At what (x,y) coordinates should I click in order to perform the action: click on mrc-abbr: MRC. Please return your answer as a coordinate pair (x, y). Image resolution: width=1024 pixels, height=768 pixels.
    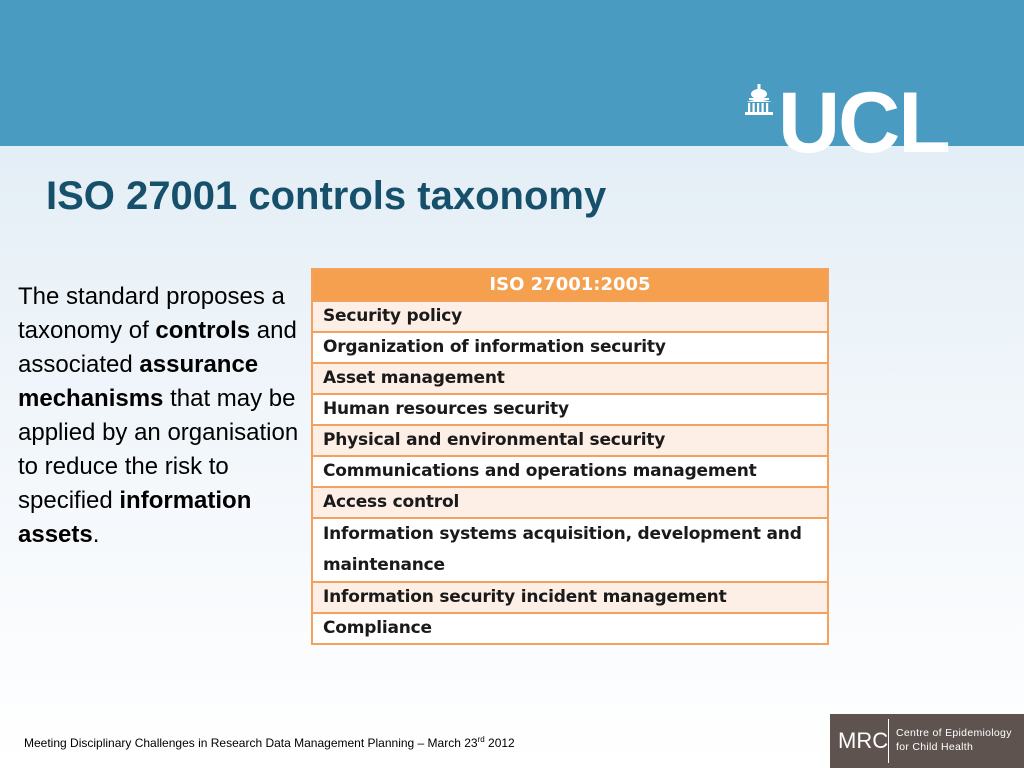
    Looking at the image, I should click on (863, 740).